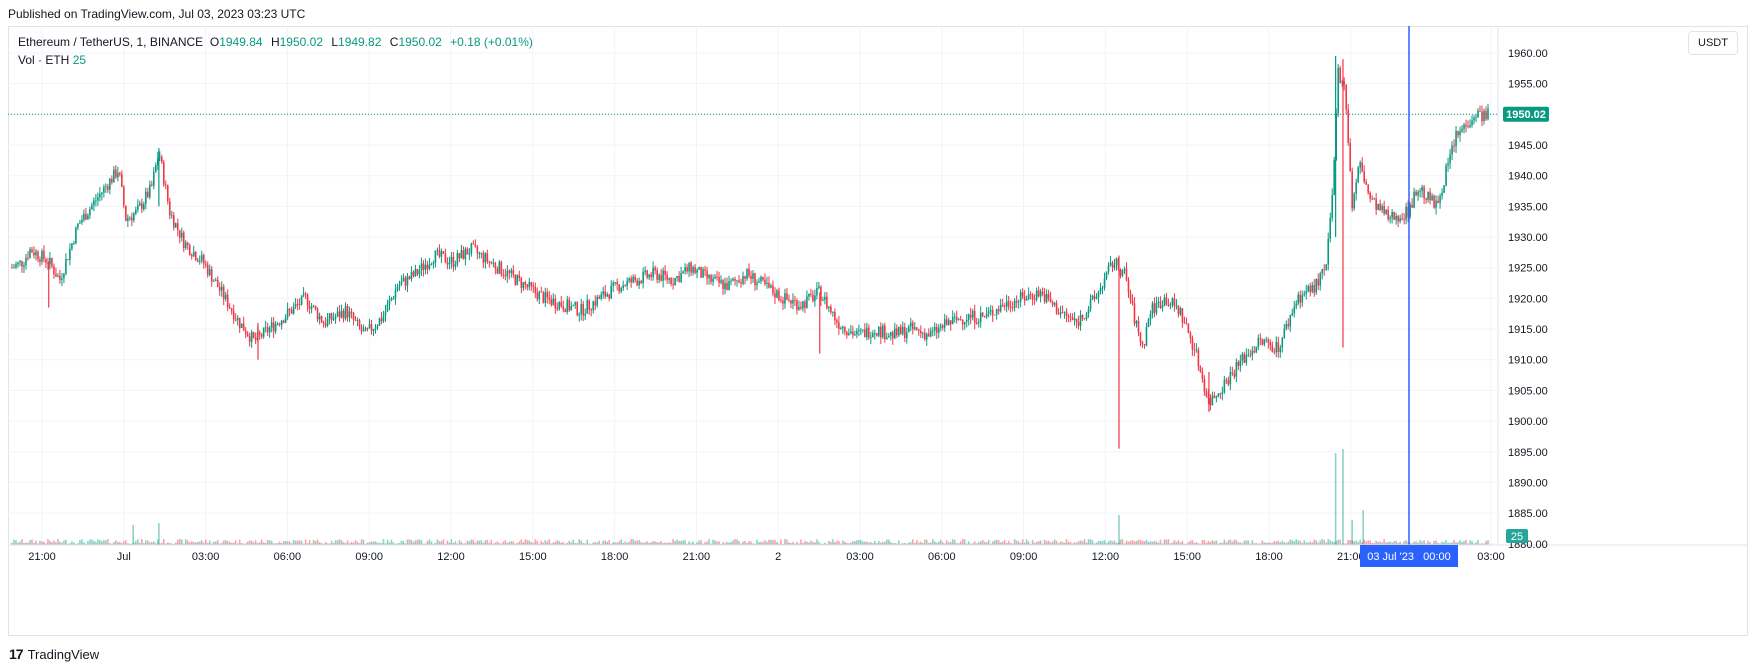  What do you see at coordinates (44, 60) in the screenshot?
I see `volume-label: Vol · ETH` at bounding box center [44, 60].